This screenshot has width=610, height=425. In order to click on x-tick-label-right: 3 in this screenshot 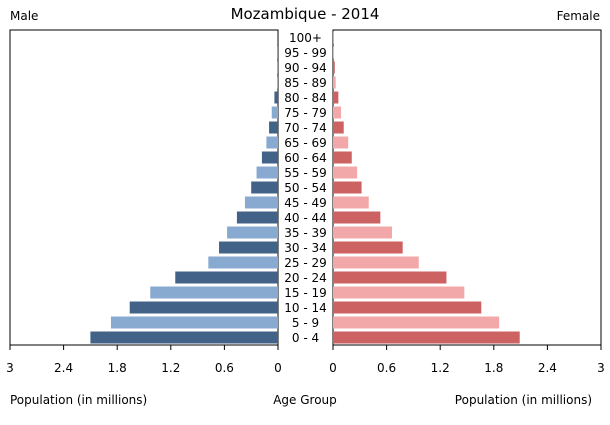, I will do `click(601, 368)`.